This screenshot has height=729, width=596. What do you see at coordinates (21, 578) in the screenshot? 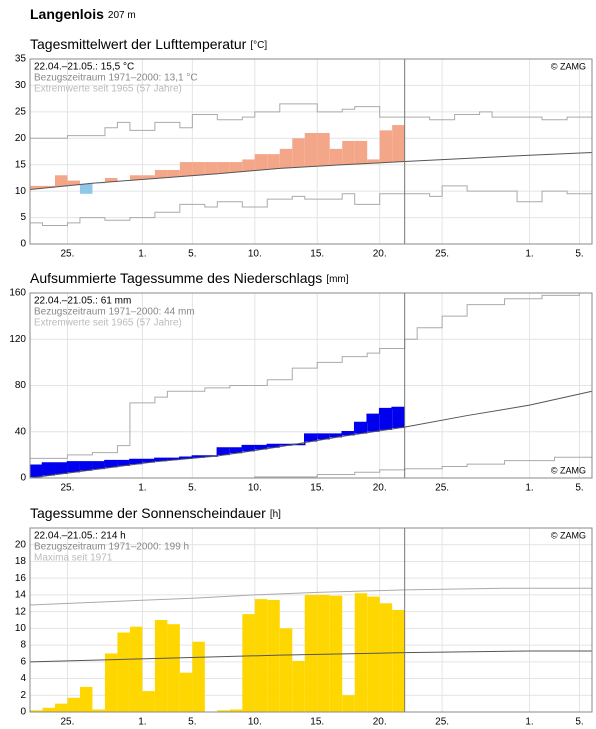
I see `y-tick-label: 16` at bounding box center [21, 578].